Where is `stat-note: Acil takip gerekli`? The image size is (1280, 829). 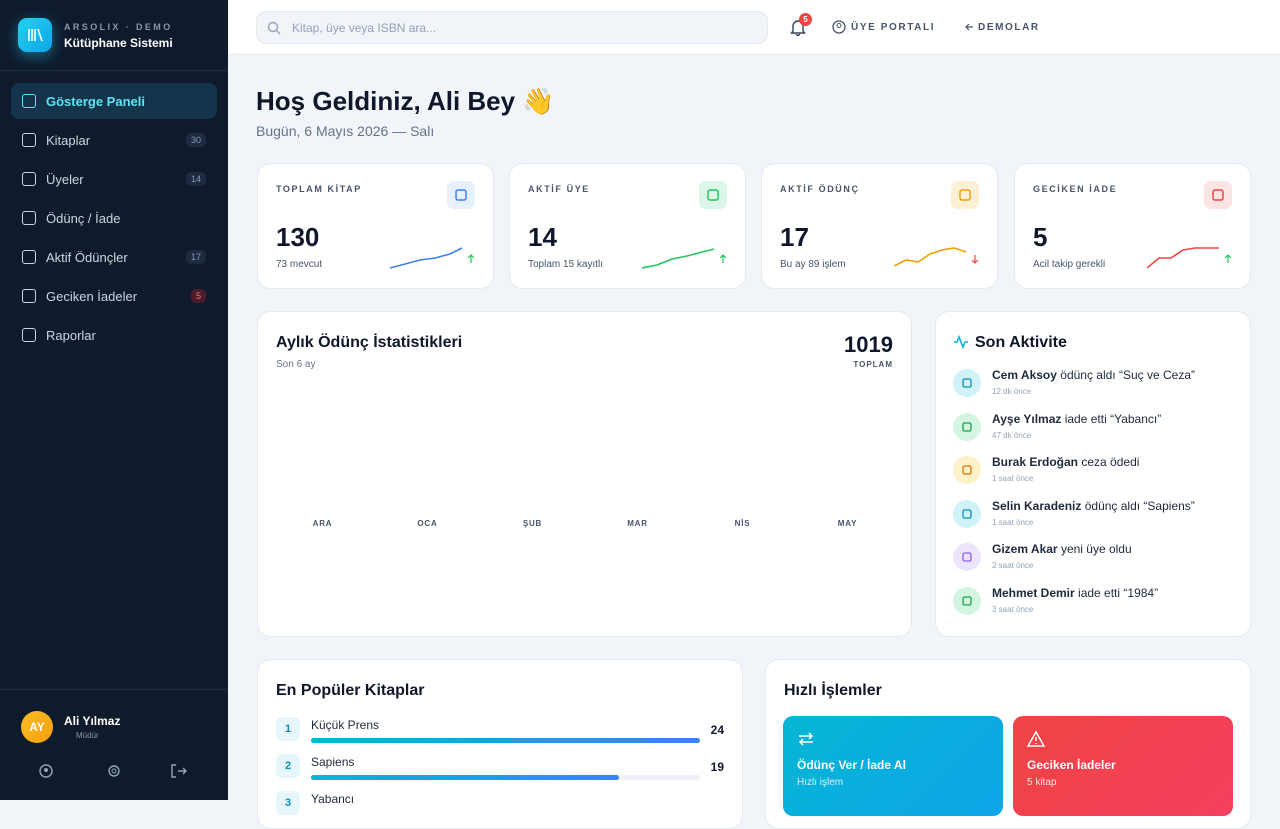 stat-note: Acil takip gerekli is located at coordinates (1069, 264).